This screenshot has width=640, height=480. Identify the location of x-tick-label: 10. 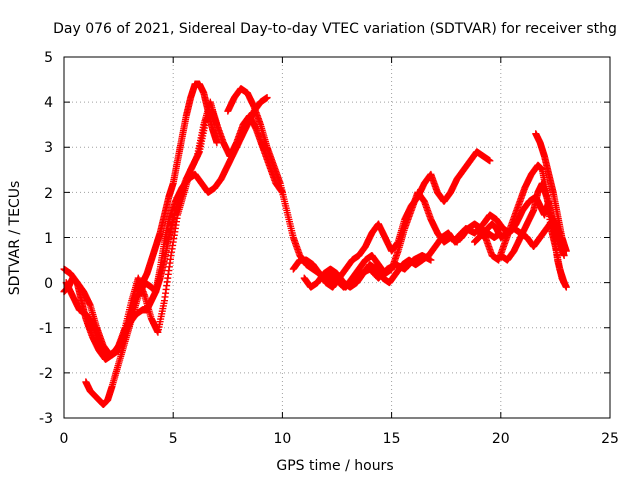
(282, 439).